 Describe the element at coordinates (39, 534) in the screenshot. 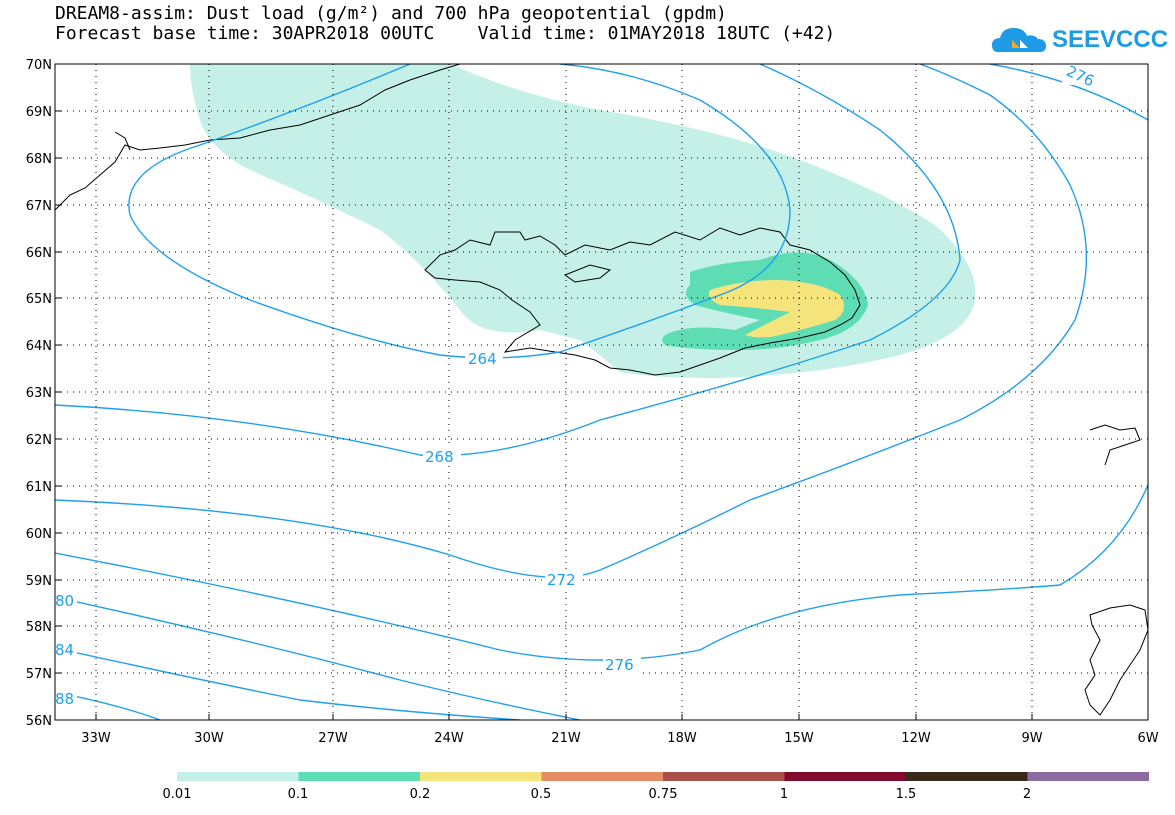

I see `lat-label-60n: 60N` at that location.